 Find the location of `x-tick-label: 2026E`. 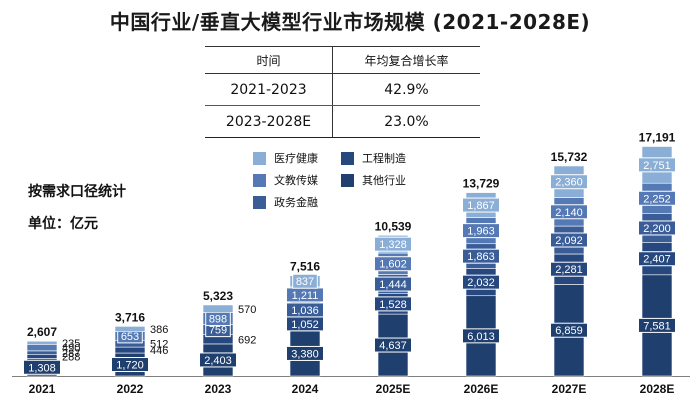

x-tick-label: 2026E is located at coordinates (481, 389).